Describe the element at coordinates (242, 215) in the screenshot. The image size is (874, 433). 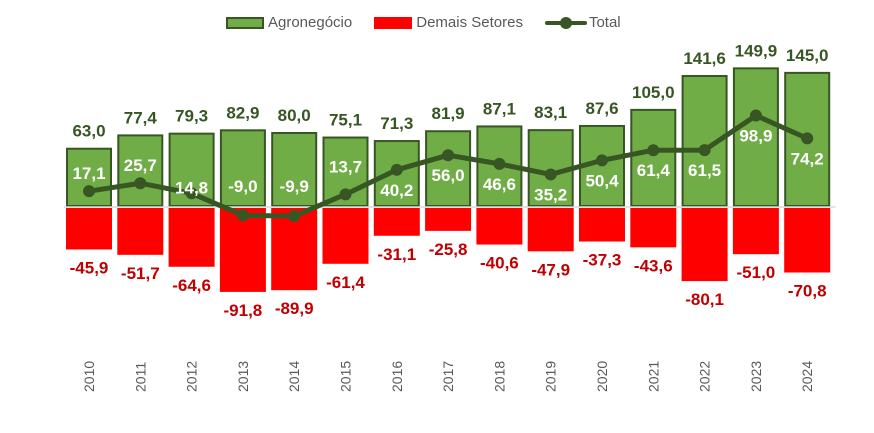
I see `total-marker-2013` at that location.